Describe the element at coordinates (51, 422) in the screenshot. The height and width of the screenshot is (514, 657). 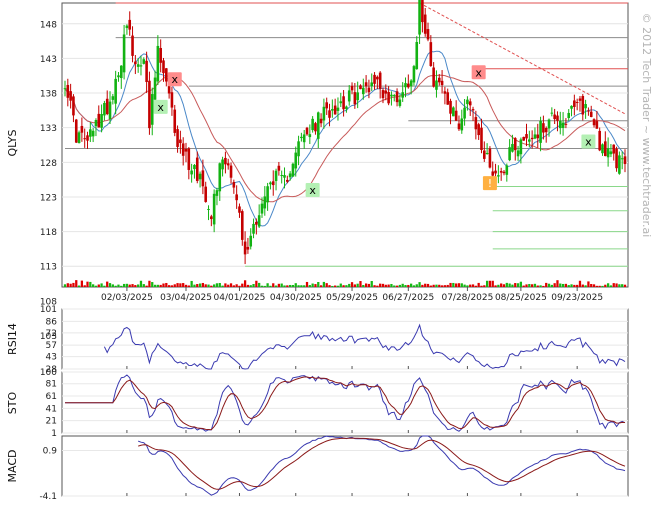
I see `sto-tick-label: 21` at that location.